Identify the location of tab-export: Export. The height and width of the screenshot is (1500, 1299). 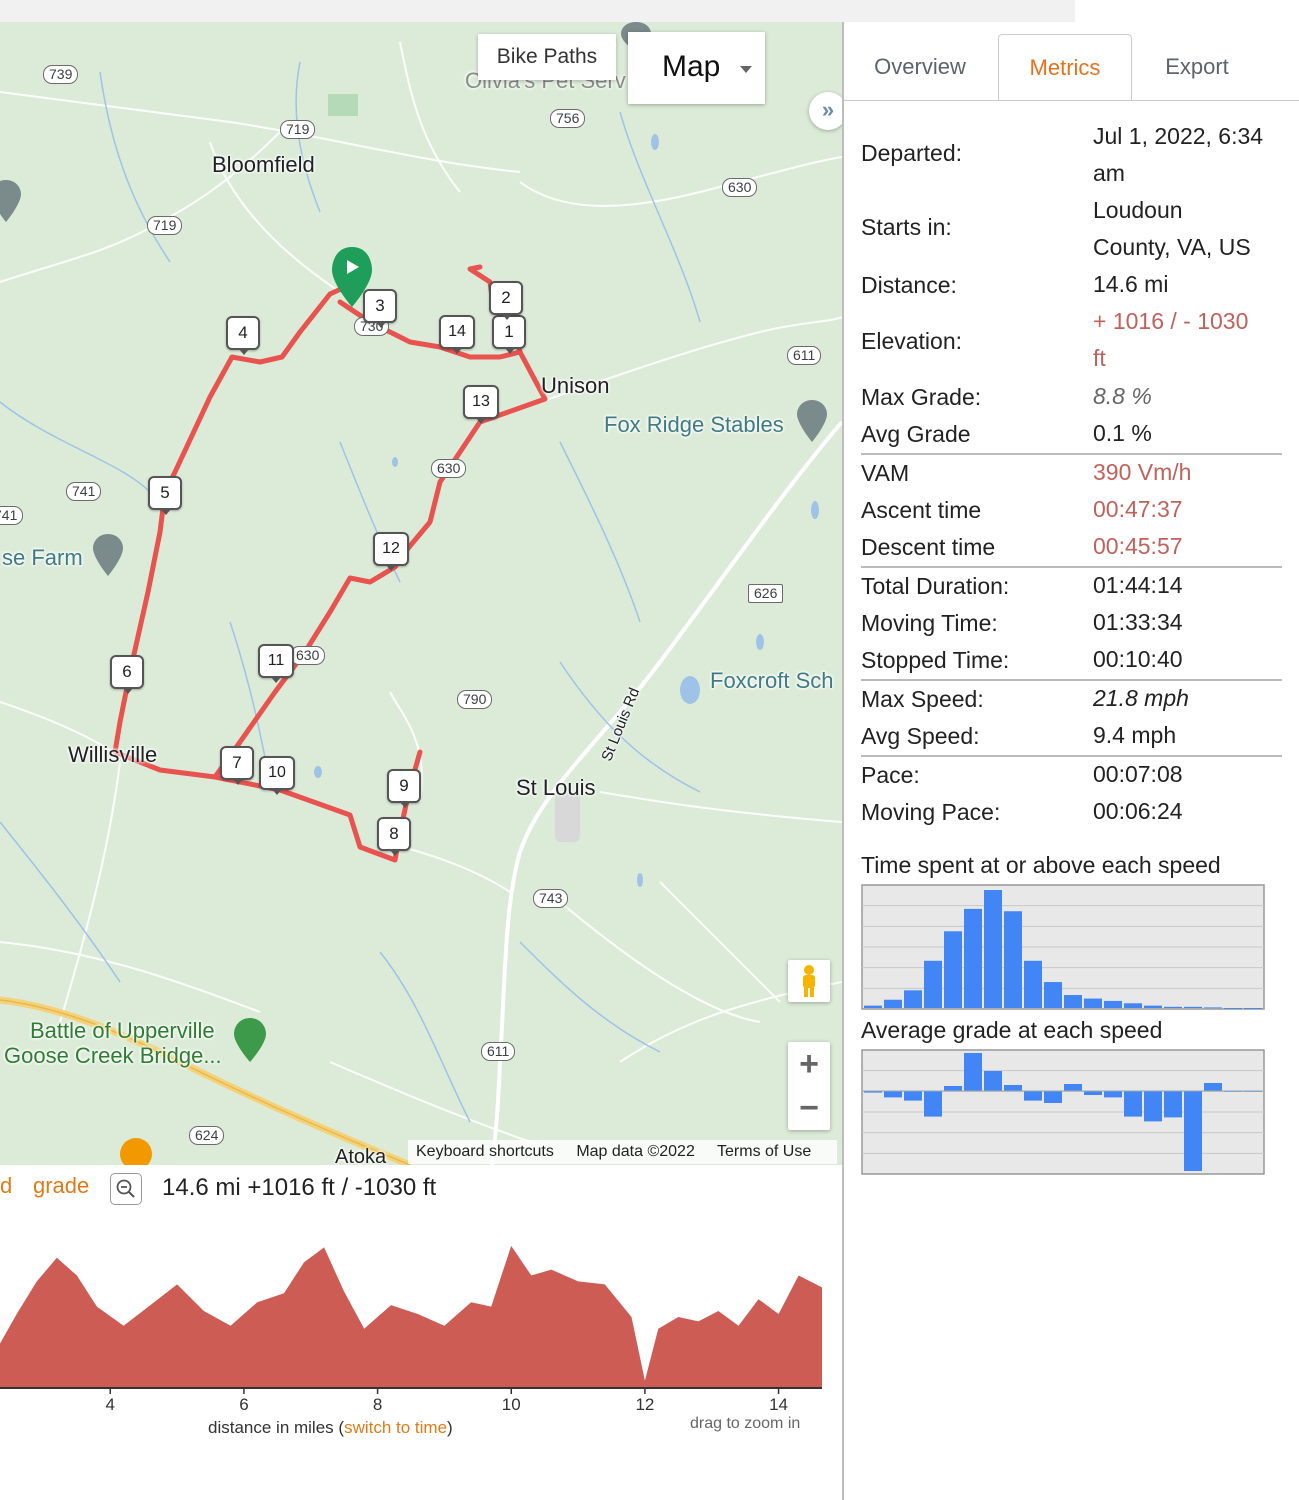
(1197, 66).